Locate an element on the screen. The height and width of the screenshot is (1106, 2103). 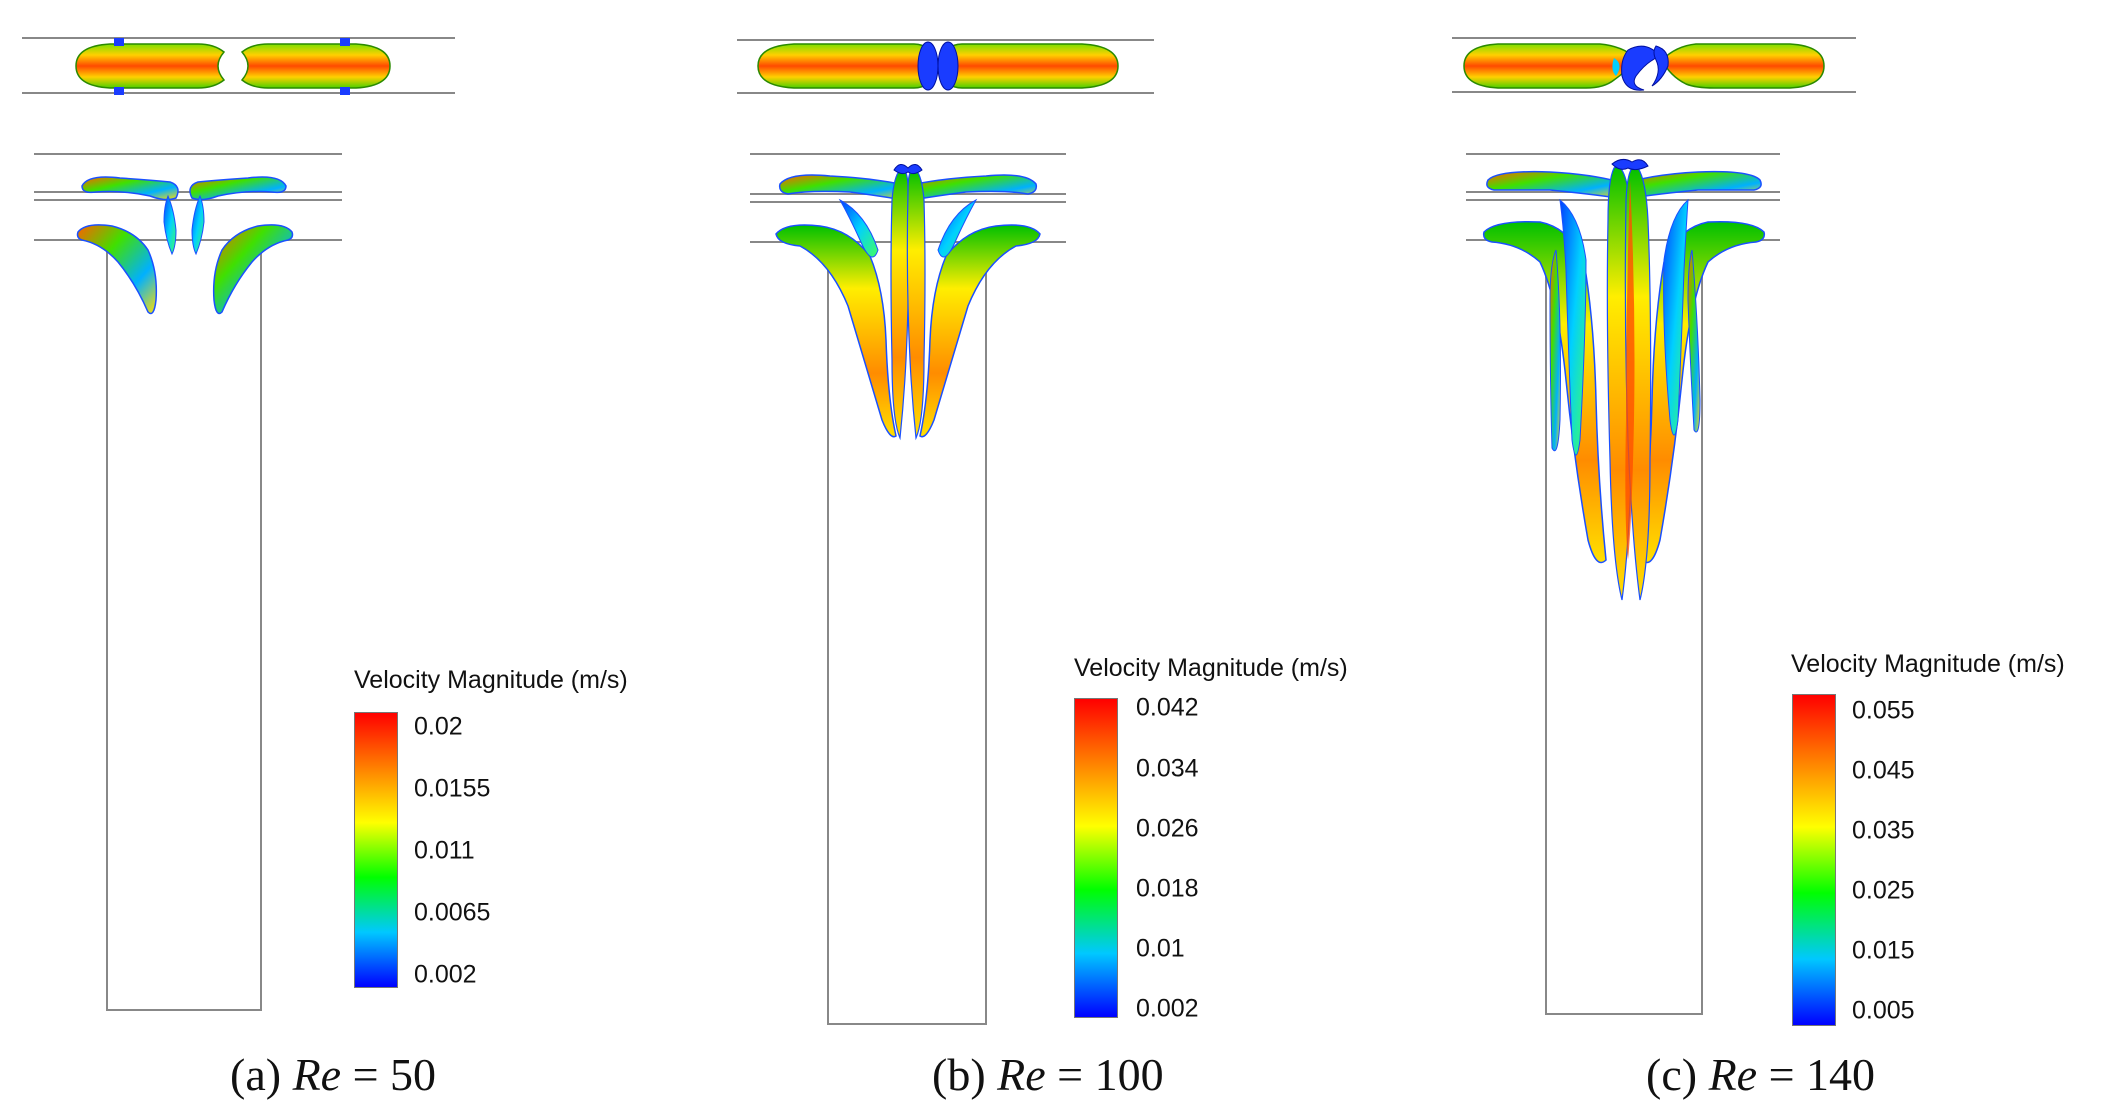
panel-b-legend-title: Velocity Magnitude (m/s) is located at coordinates (1211, 668).